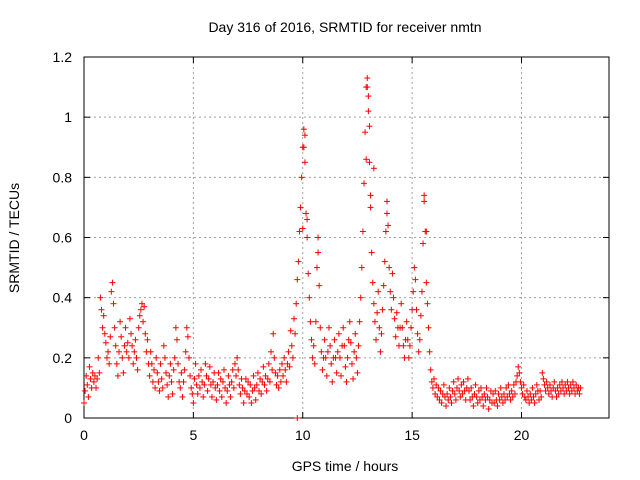  Describe the element at coordinates (68, 418) in the screenshot. I see `y-tick-label: 0` at that location.